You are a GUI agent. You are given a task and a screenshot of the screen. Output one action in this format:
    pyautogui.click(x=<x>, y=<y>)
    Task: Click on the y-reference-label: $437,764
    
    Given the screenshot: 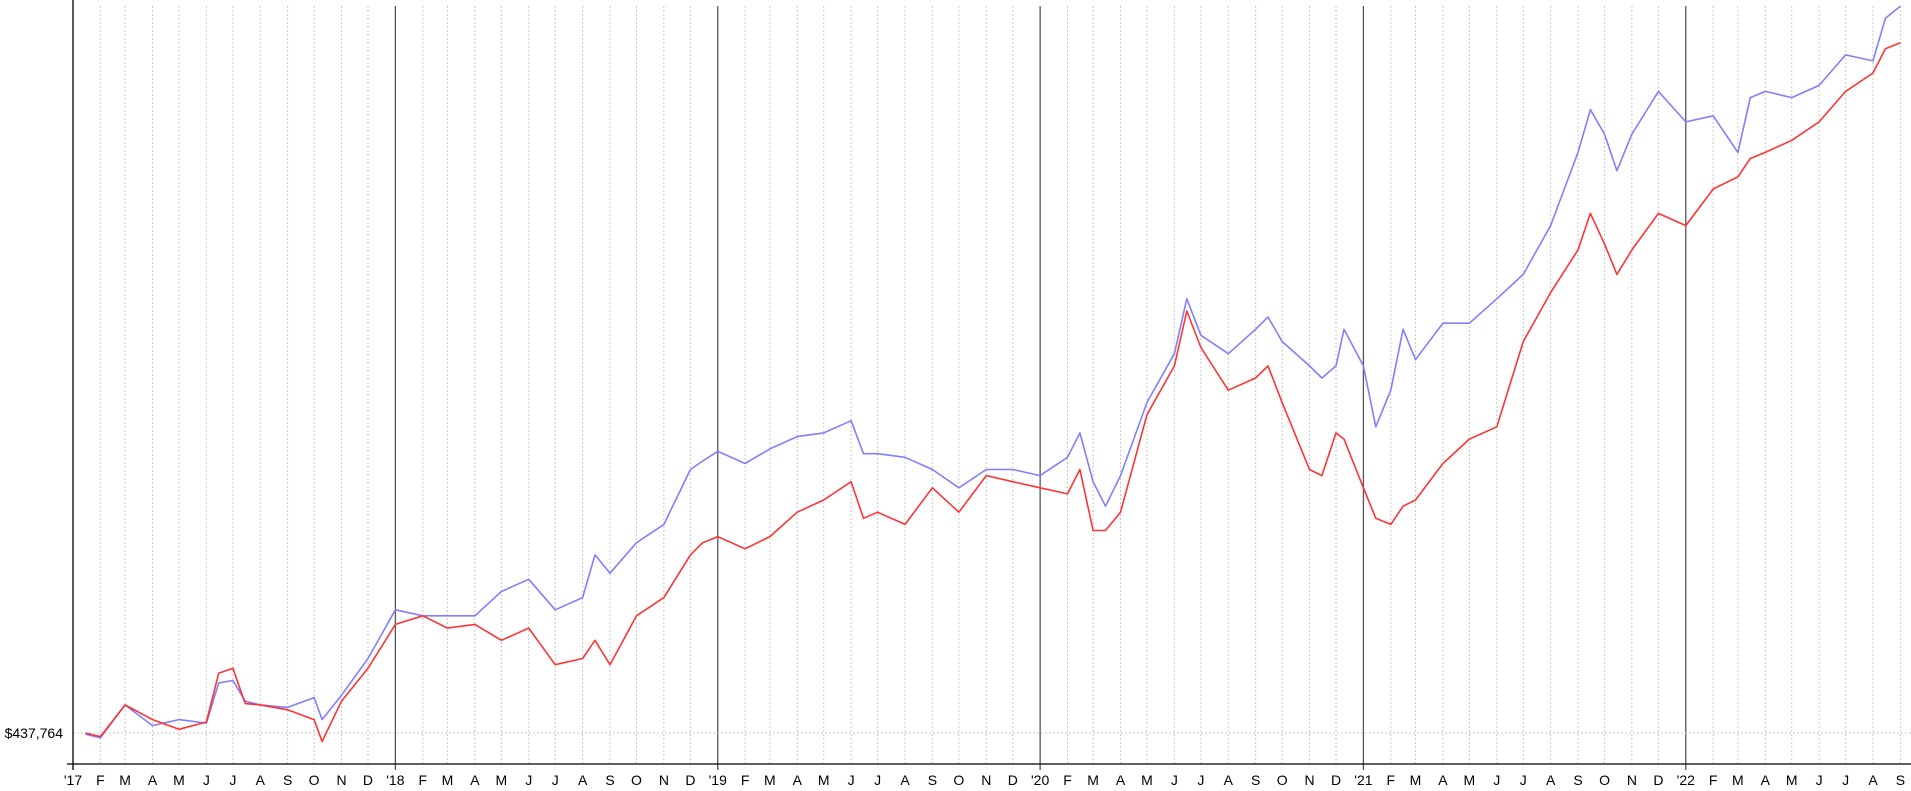 What is the action you would take?
    pyautogui.click(x=34, y=733)
    